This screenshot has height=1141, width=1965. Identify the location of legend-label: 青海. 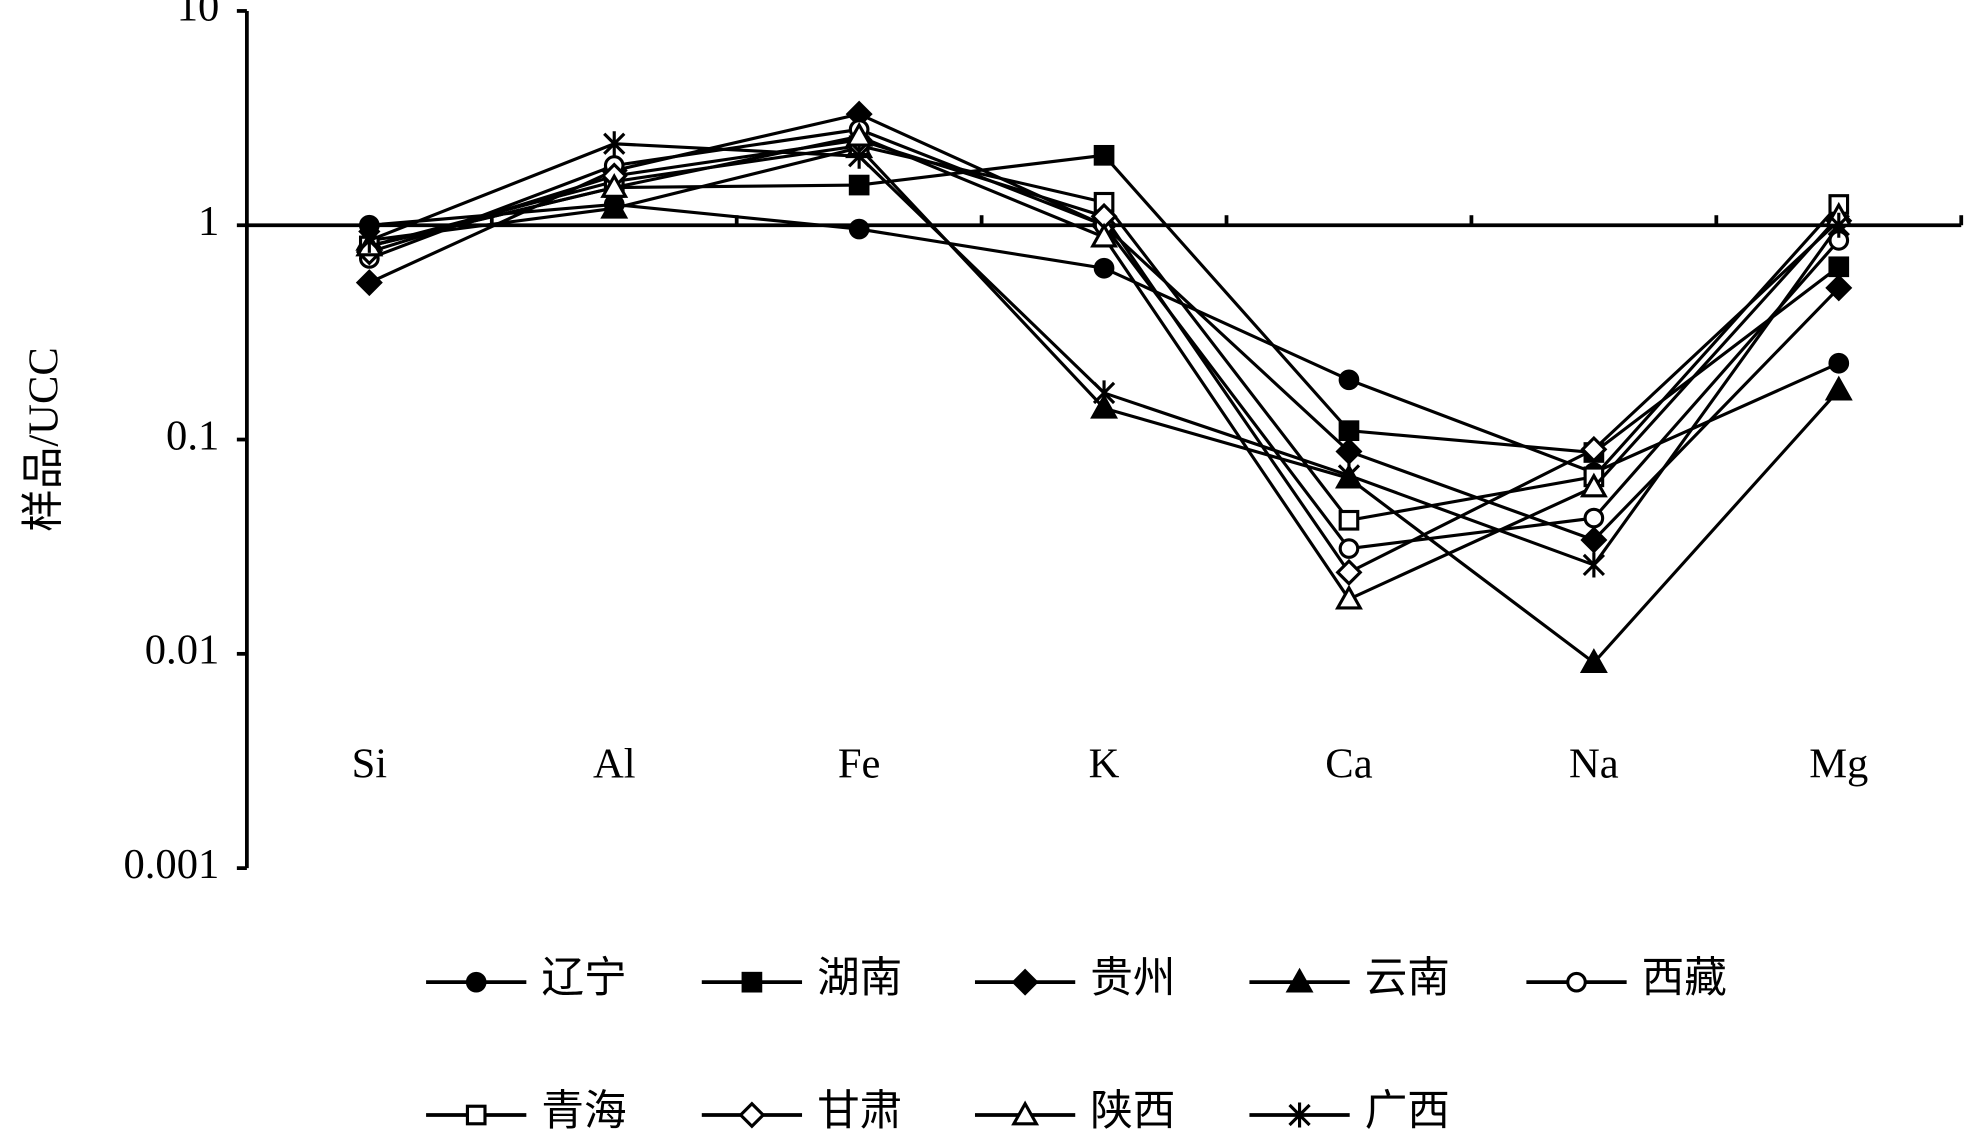
(583, 1111).